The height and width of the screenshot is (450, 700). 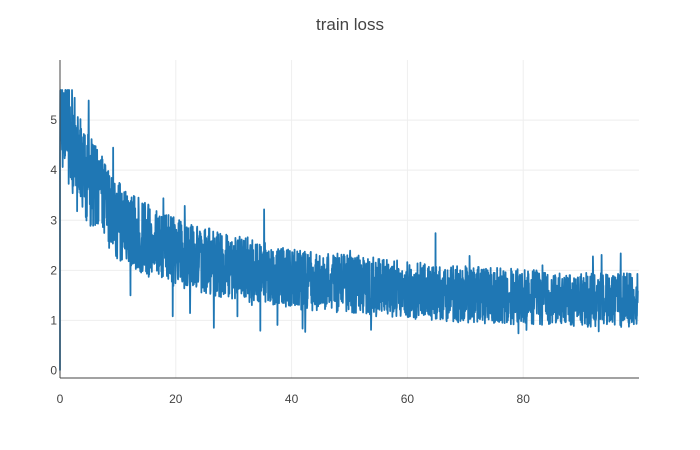 What do you see at coordinates (53, 370) in the screenshot?
I see `y-tick-label: 0` at bounding box center [53, 370].